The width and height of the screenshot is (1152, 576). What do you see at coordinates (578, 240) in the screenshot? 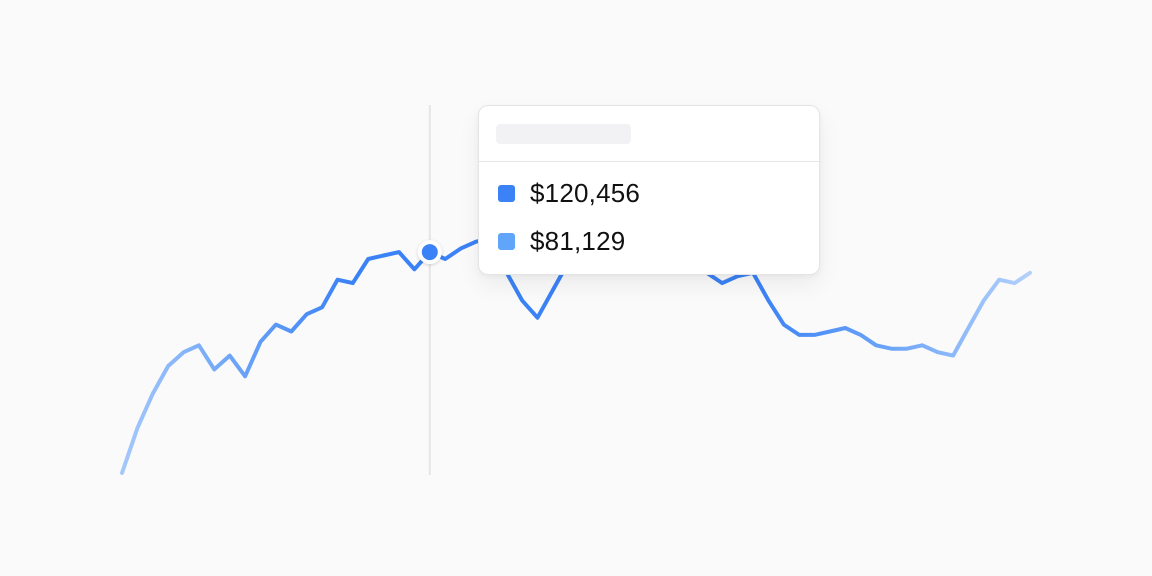
I see `tooltip-value-secondary: $81,129` at bounding box center [578, 240].